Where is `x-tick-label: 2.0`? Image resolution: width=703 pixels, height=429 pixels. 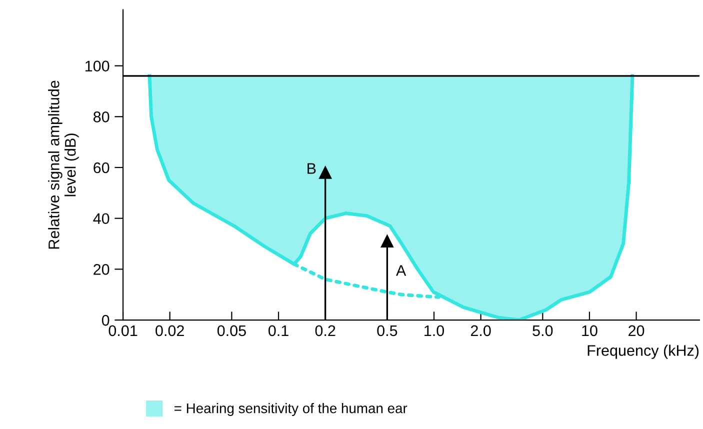 x-tick-label: 2.0 is located at coordinates (480, 330).